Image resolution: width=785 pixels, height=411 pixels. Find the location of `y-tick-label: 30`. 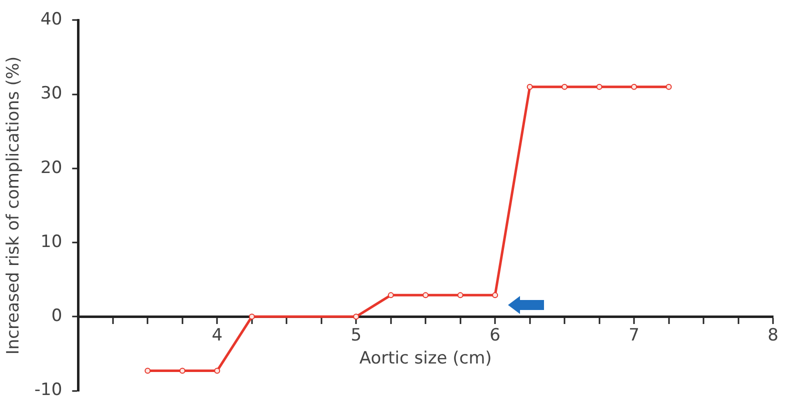

y-tick-label: 30 is located at coordinates (51, 94).